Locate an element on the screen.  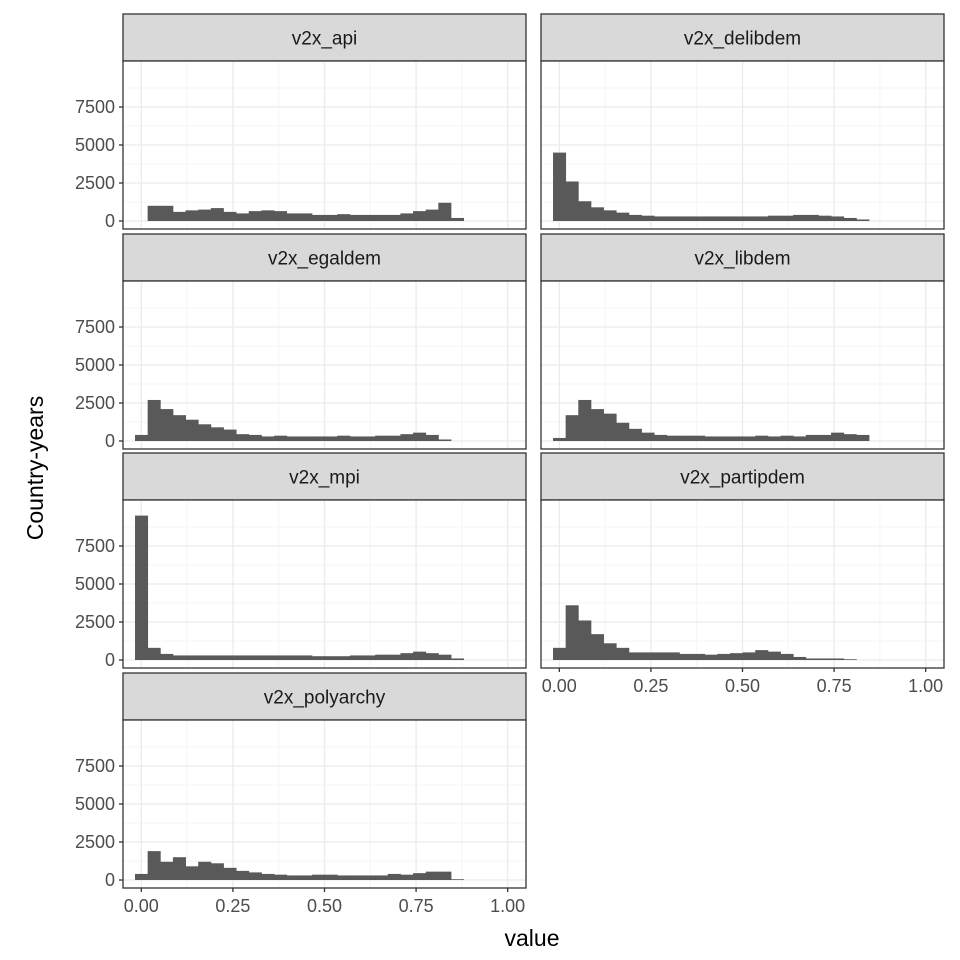
x-tick-label: 0.00 is located at coordinates (559, 686).